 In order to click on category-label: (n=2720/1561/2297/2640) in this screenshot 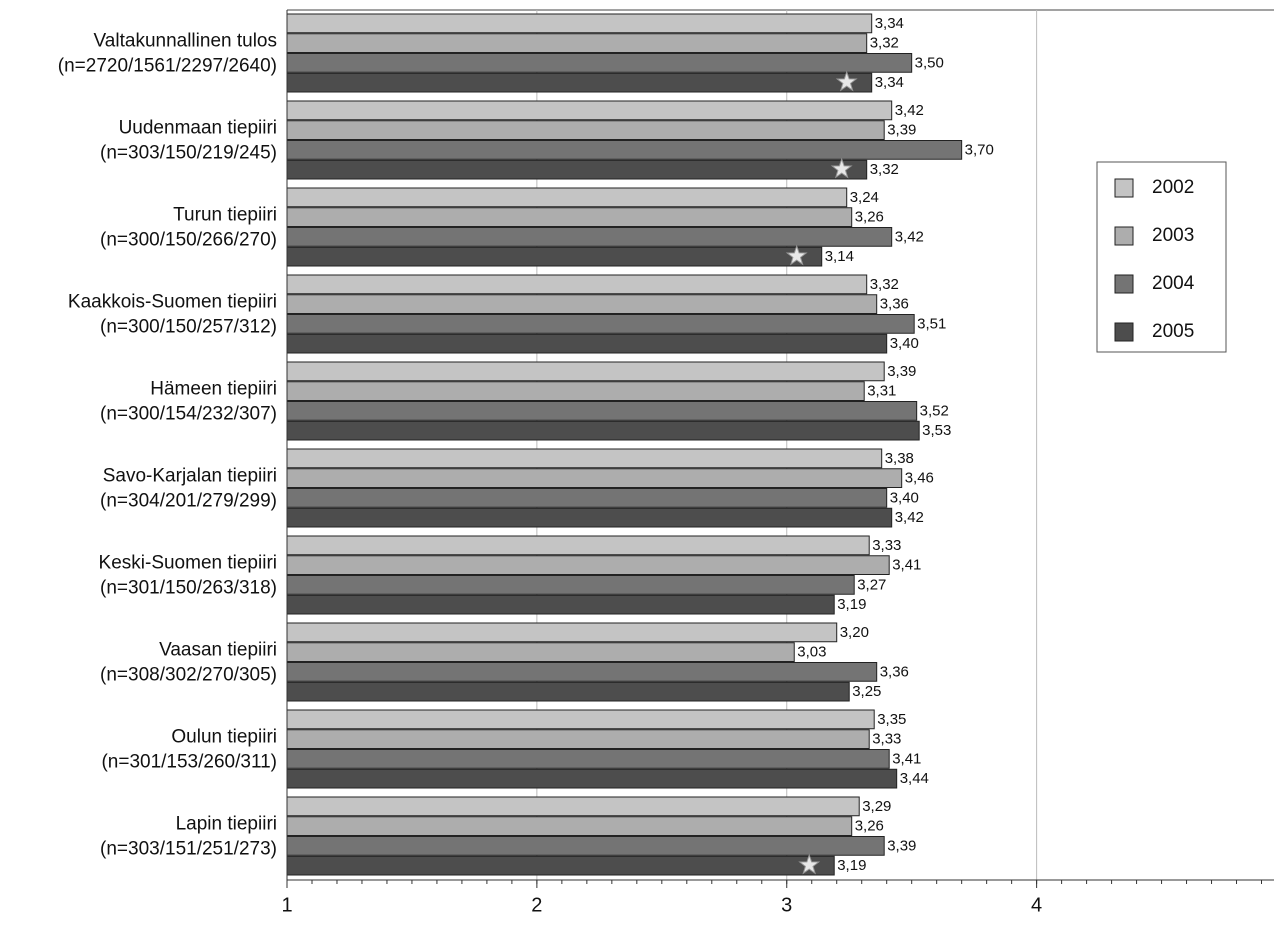, I will do `click(167, 66)`.